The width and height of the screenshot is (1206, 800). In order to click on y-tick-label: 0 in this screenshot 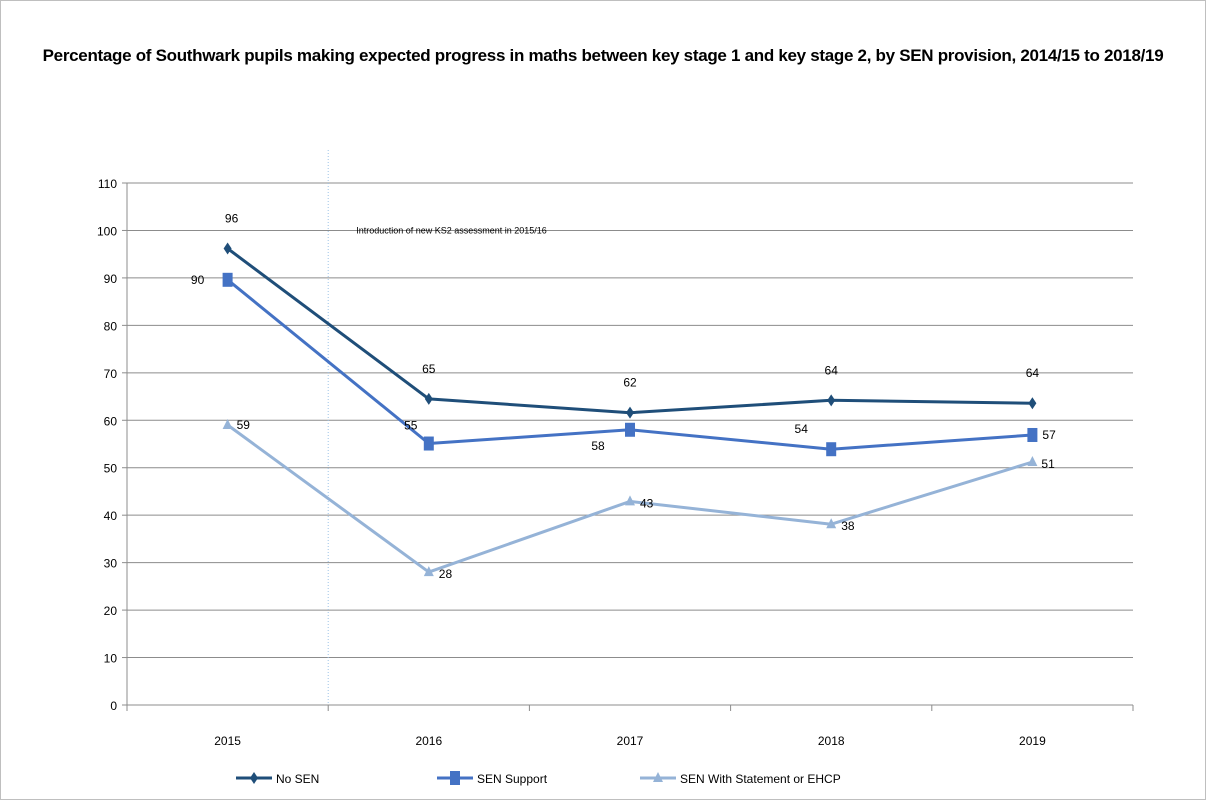, I will do `click(113, 706)`.